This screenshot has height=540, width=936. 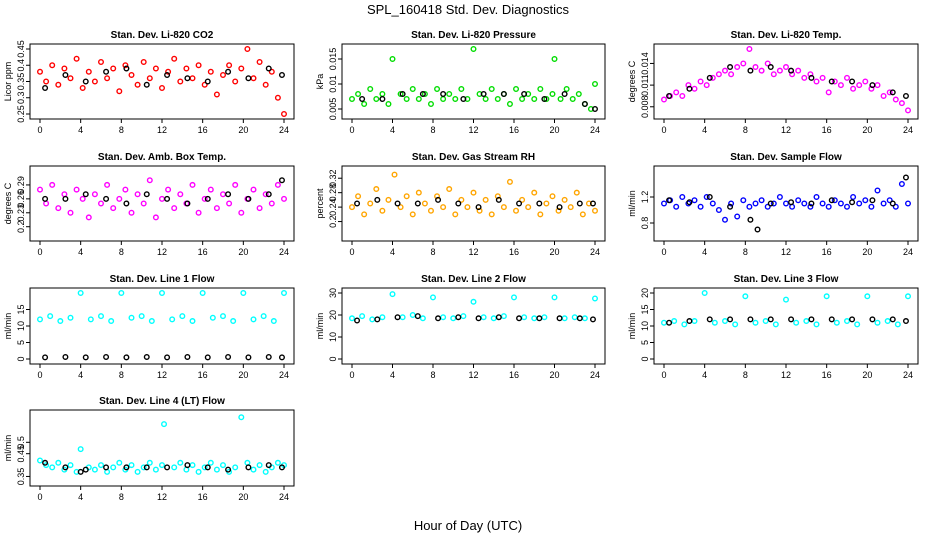 What do you see at coordinates (645, 309) in the screenshot?
I see `y-tick-label: 15` at bounding box center [645, 309].